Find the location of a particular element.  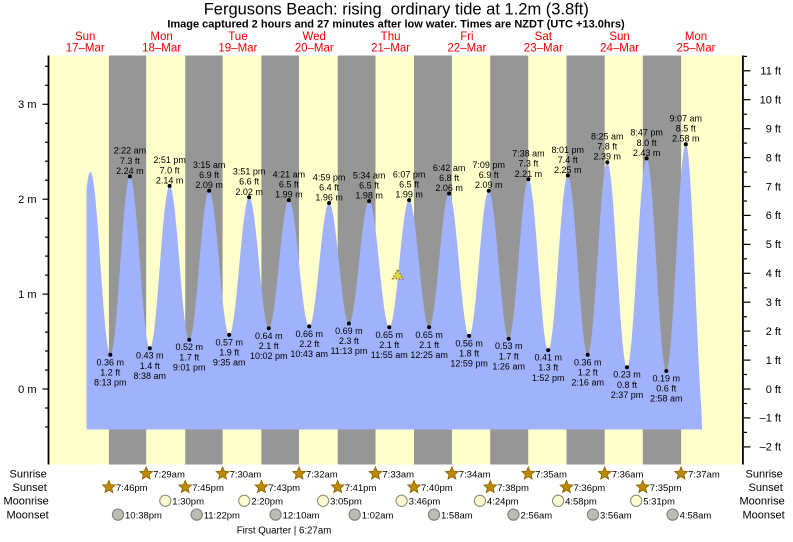

svg-text: 7:32am is located at coordinates (322, 475).